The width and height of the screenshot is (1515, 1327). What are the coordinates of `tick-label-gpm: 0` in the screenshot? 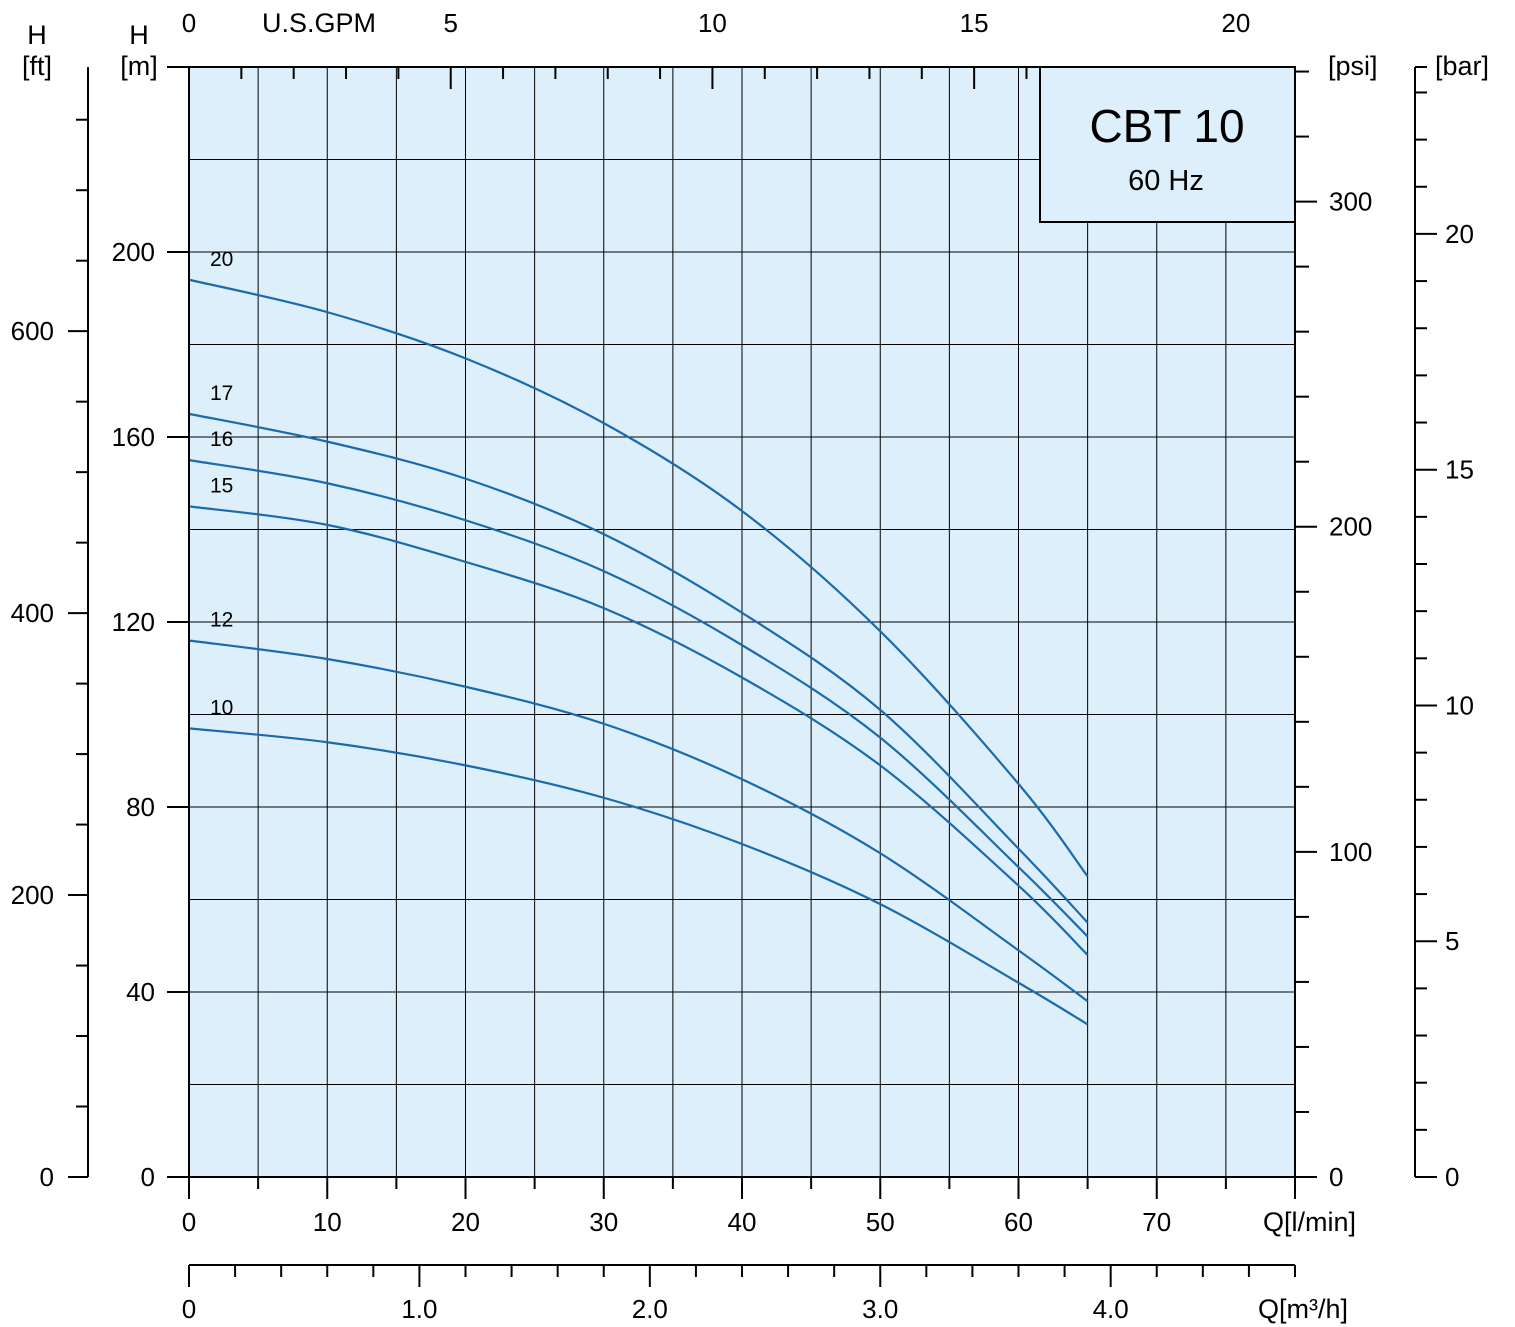 It's located at (189, 23).